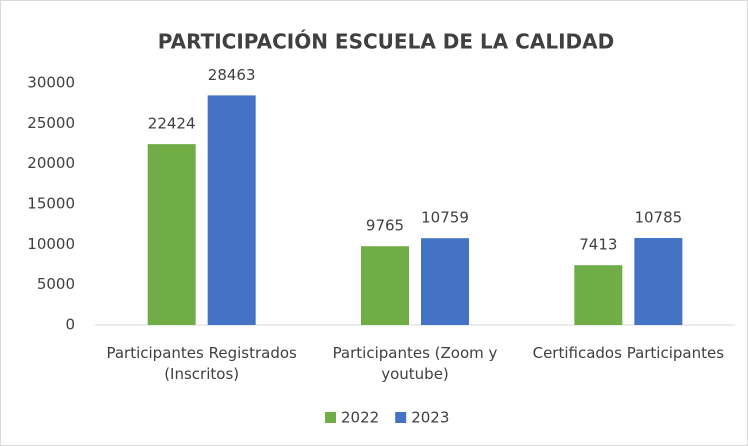 The width and height of the screenshot is (748, 446). What do you see at coordinates (56, 284) in the screenshot?
I see `y-tick-label: 5000` at bounding box center [56, 284].